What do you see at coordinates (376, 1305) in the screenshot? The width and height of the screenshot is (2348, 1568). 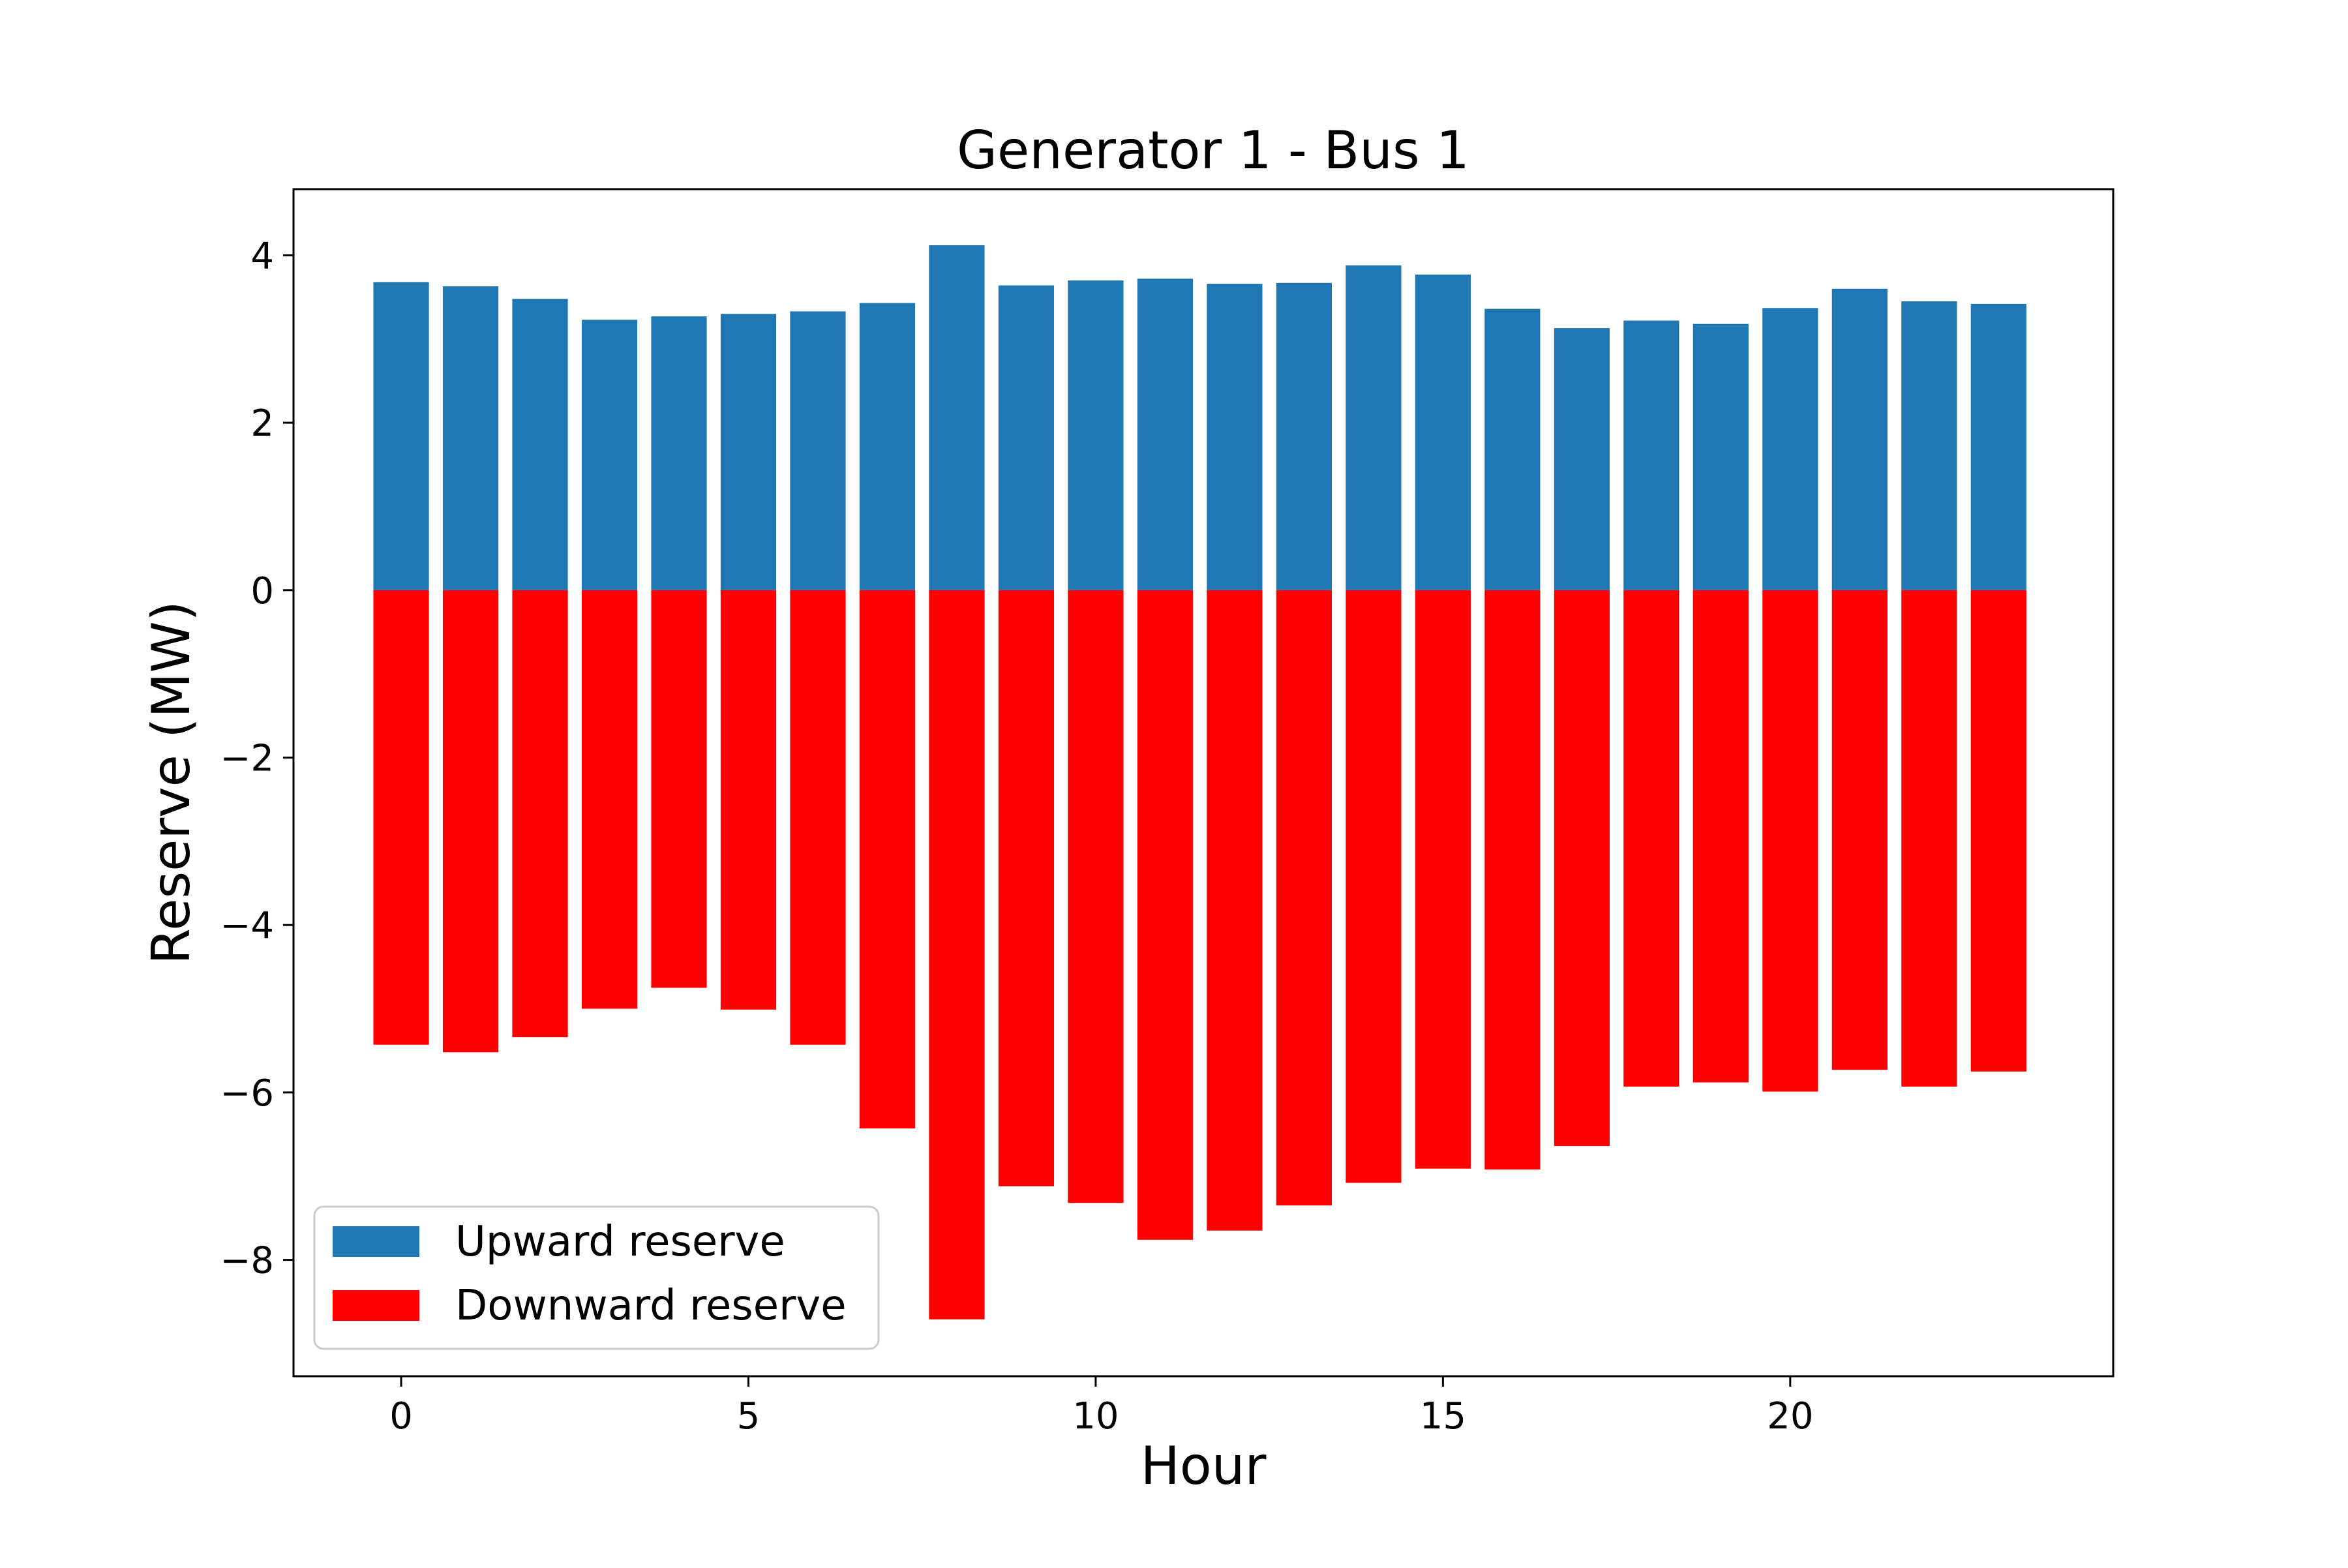 I see `legend-swatch-downward` at bounding box center [376, 1305].